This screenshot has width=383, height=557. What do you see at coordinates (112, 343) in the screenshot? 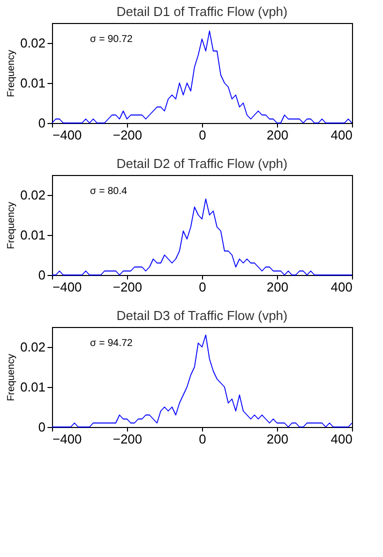
I see `annotation: σ = 94.72` at bounding box center [112, 343].